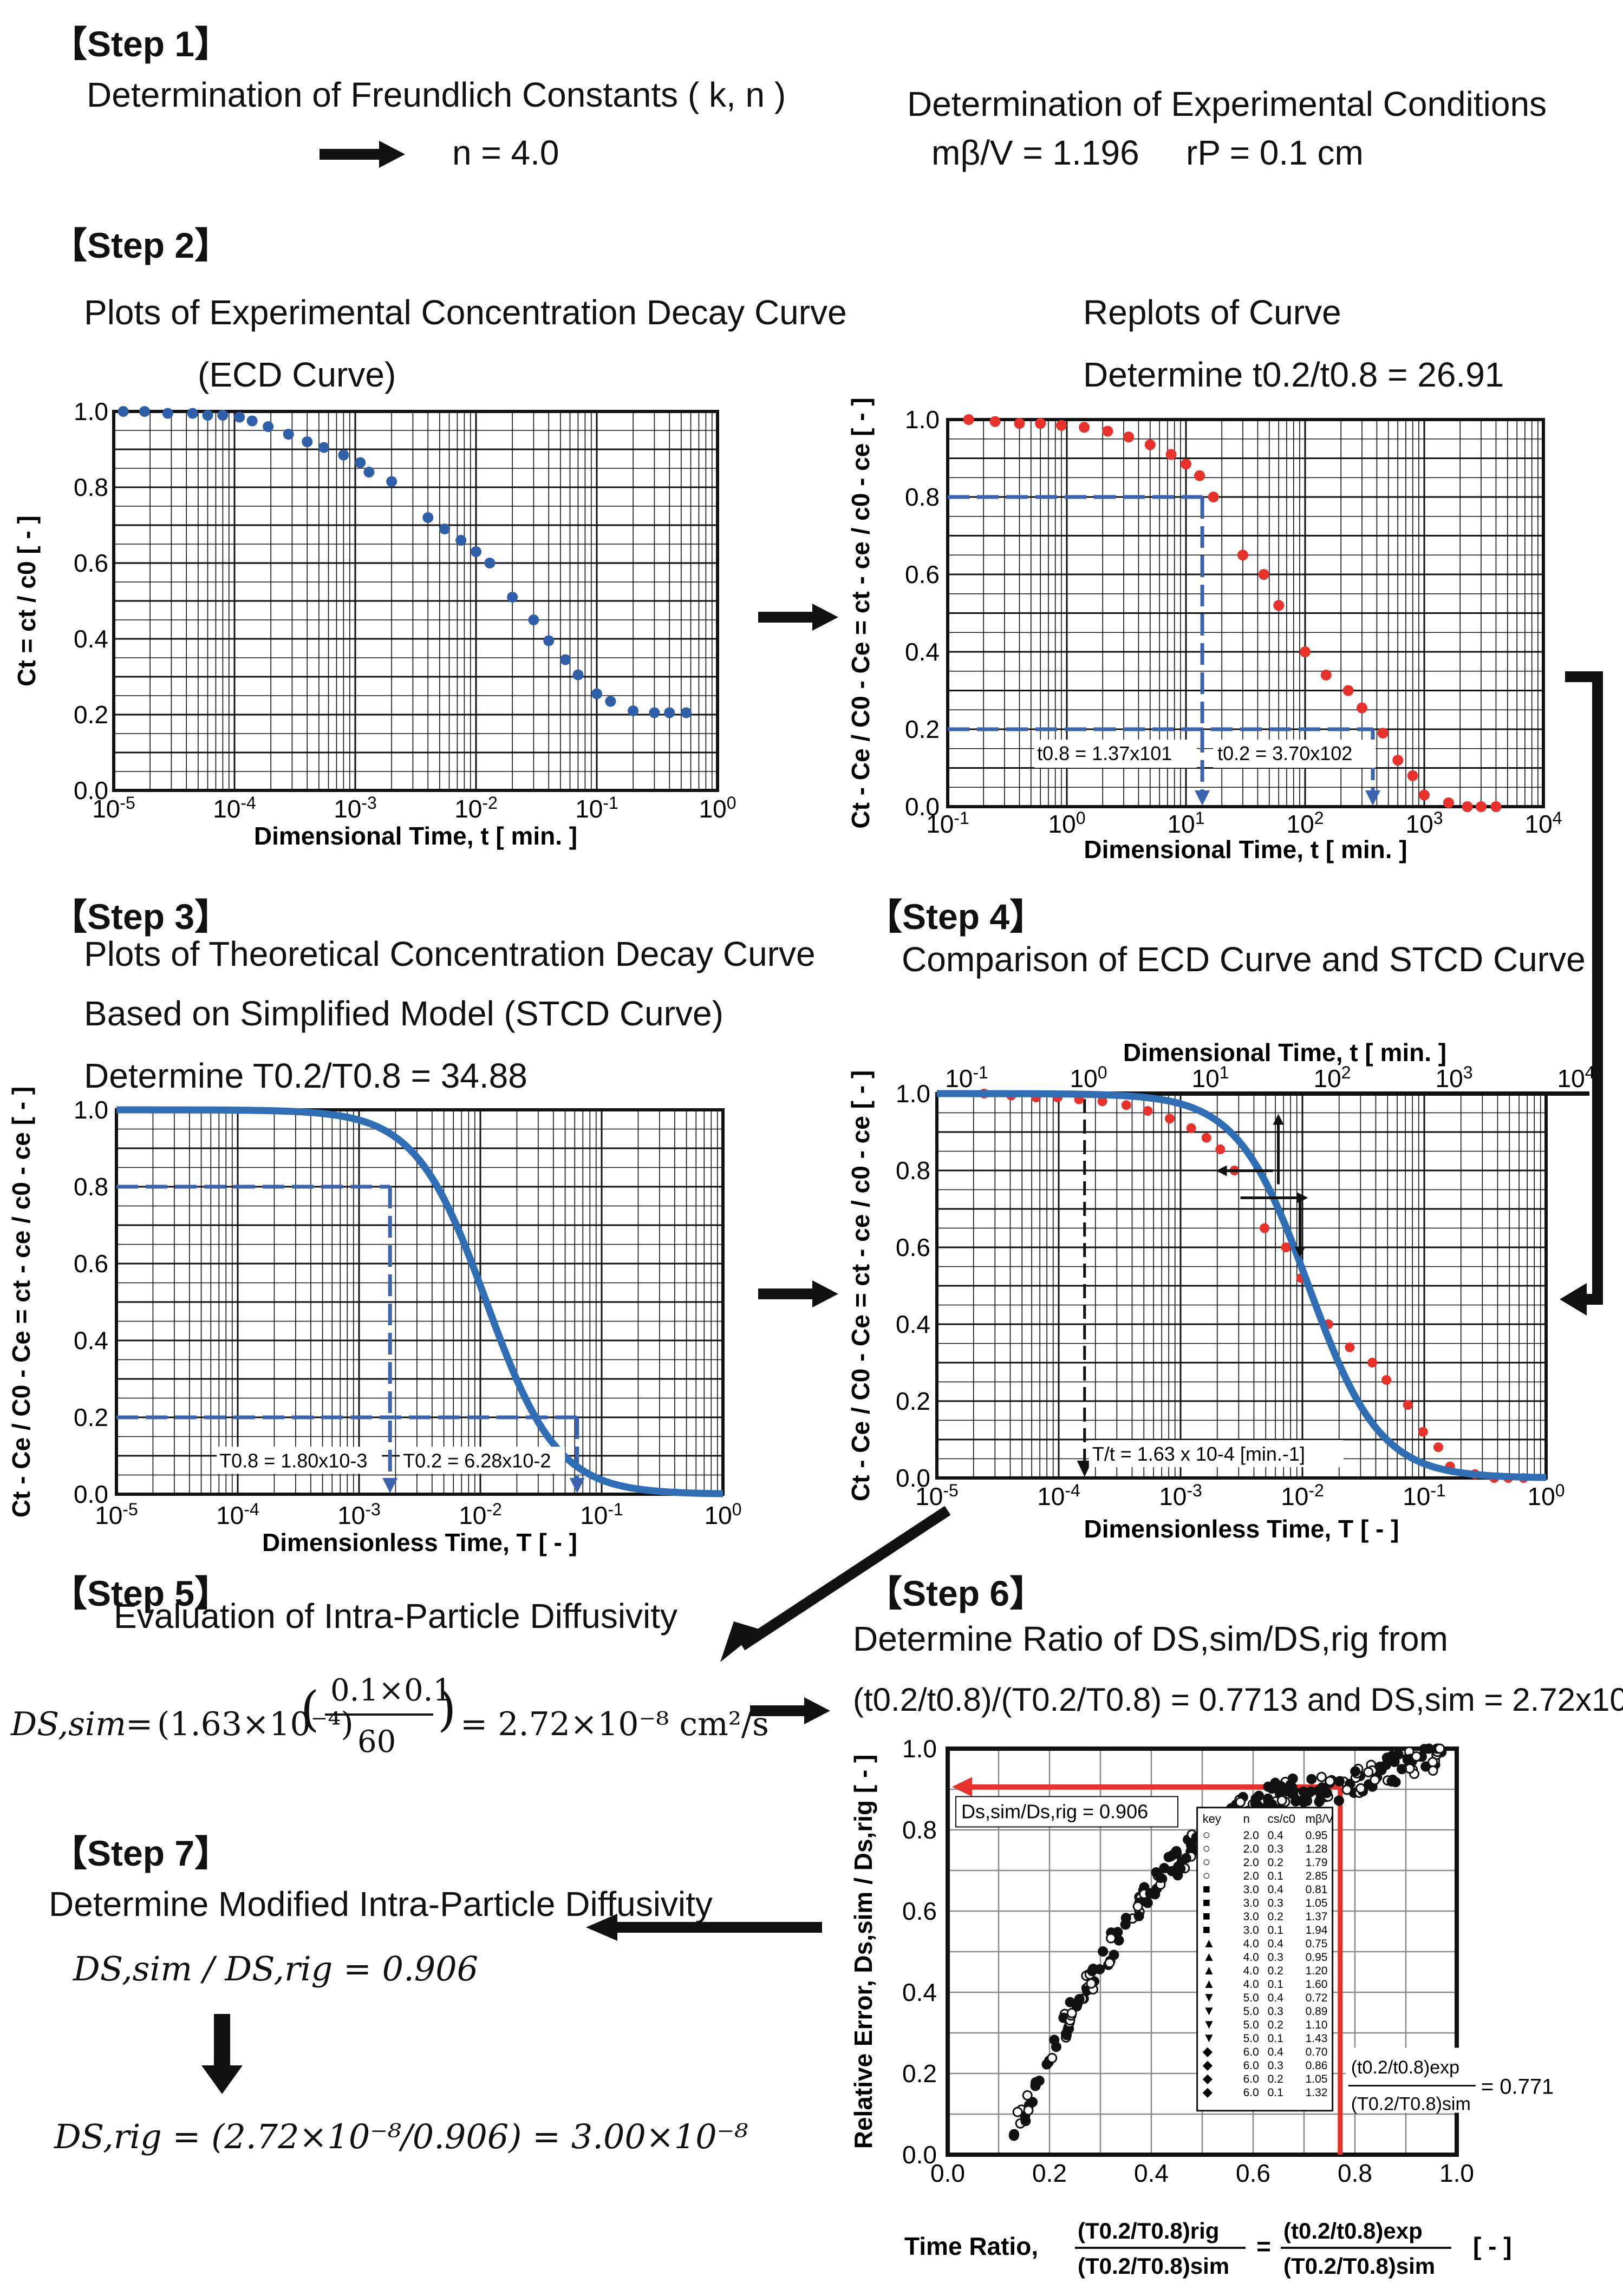 Image resolution: width=1623 pixels, height=2296 pixels. I want to click on legend-cell: 1.60, so click(1317, 1984).